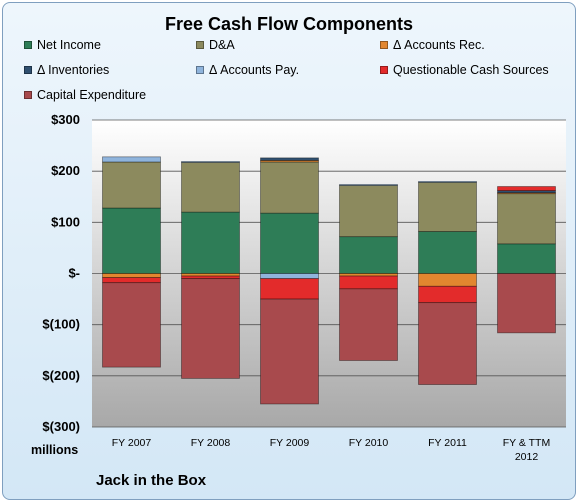  I want to click on bar-questionable-cash-sources-fy-2008, so click(210, 277).